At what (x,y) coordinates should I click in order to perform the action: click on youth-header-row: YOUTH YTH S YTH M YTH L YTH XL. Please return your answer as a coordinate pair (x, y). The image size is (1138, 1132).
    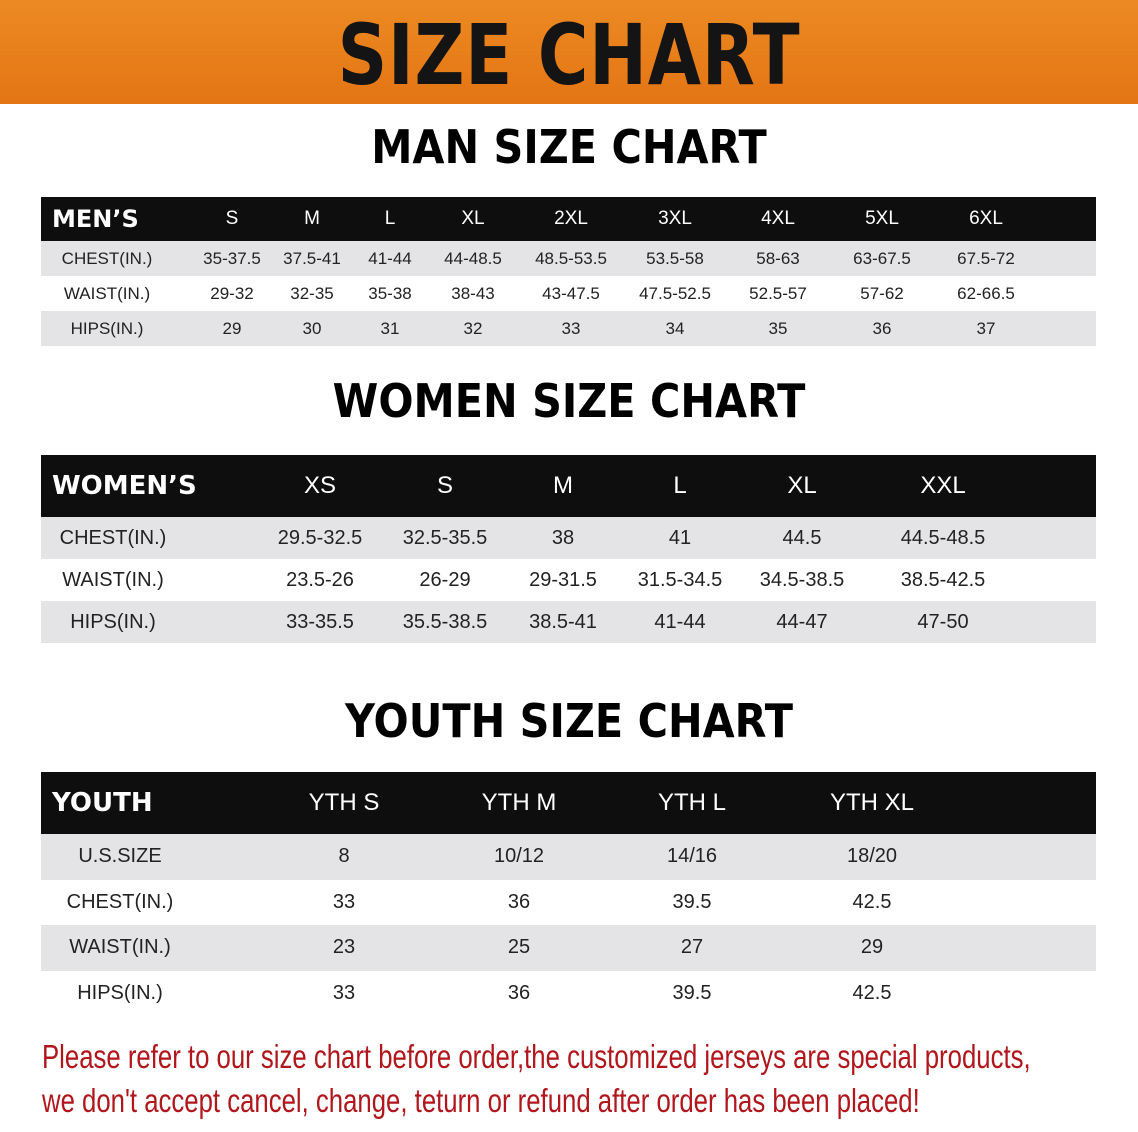
    Looking at the image, I should click on (568, 803).